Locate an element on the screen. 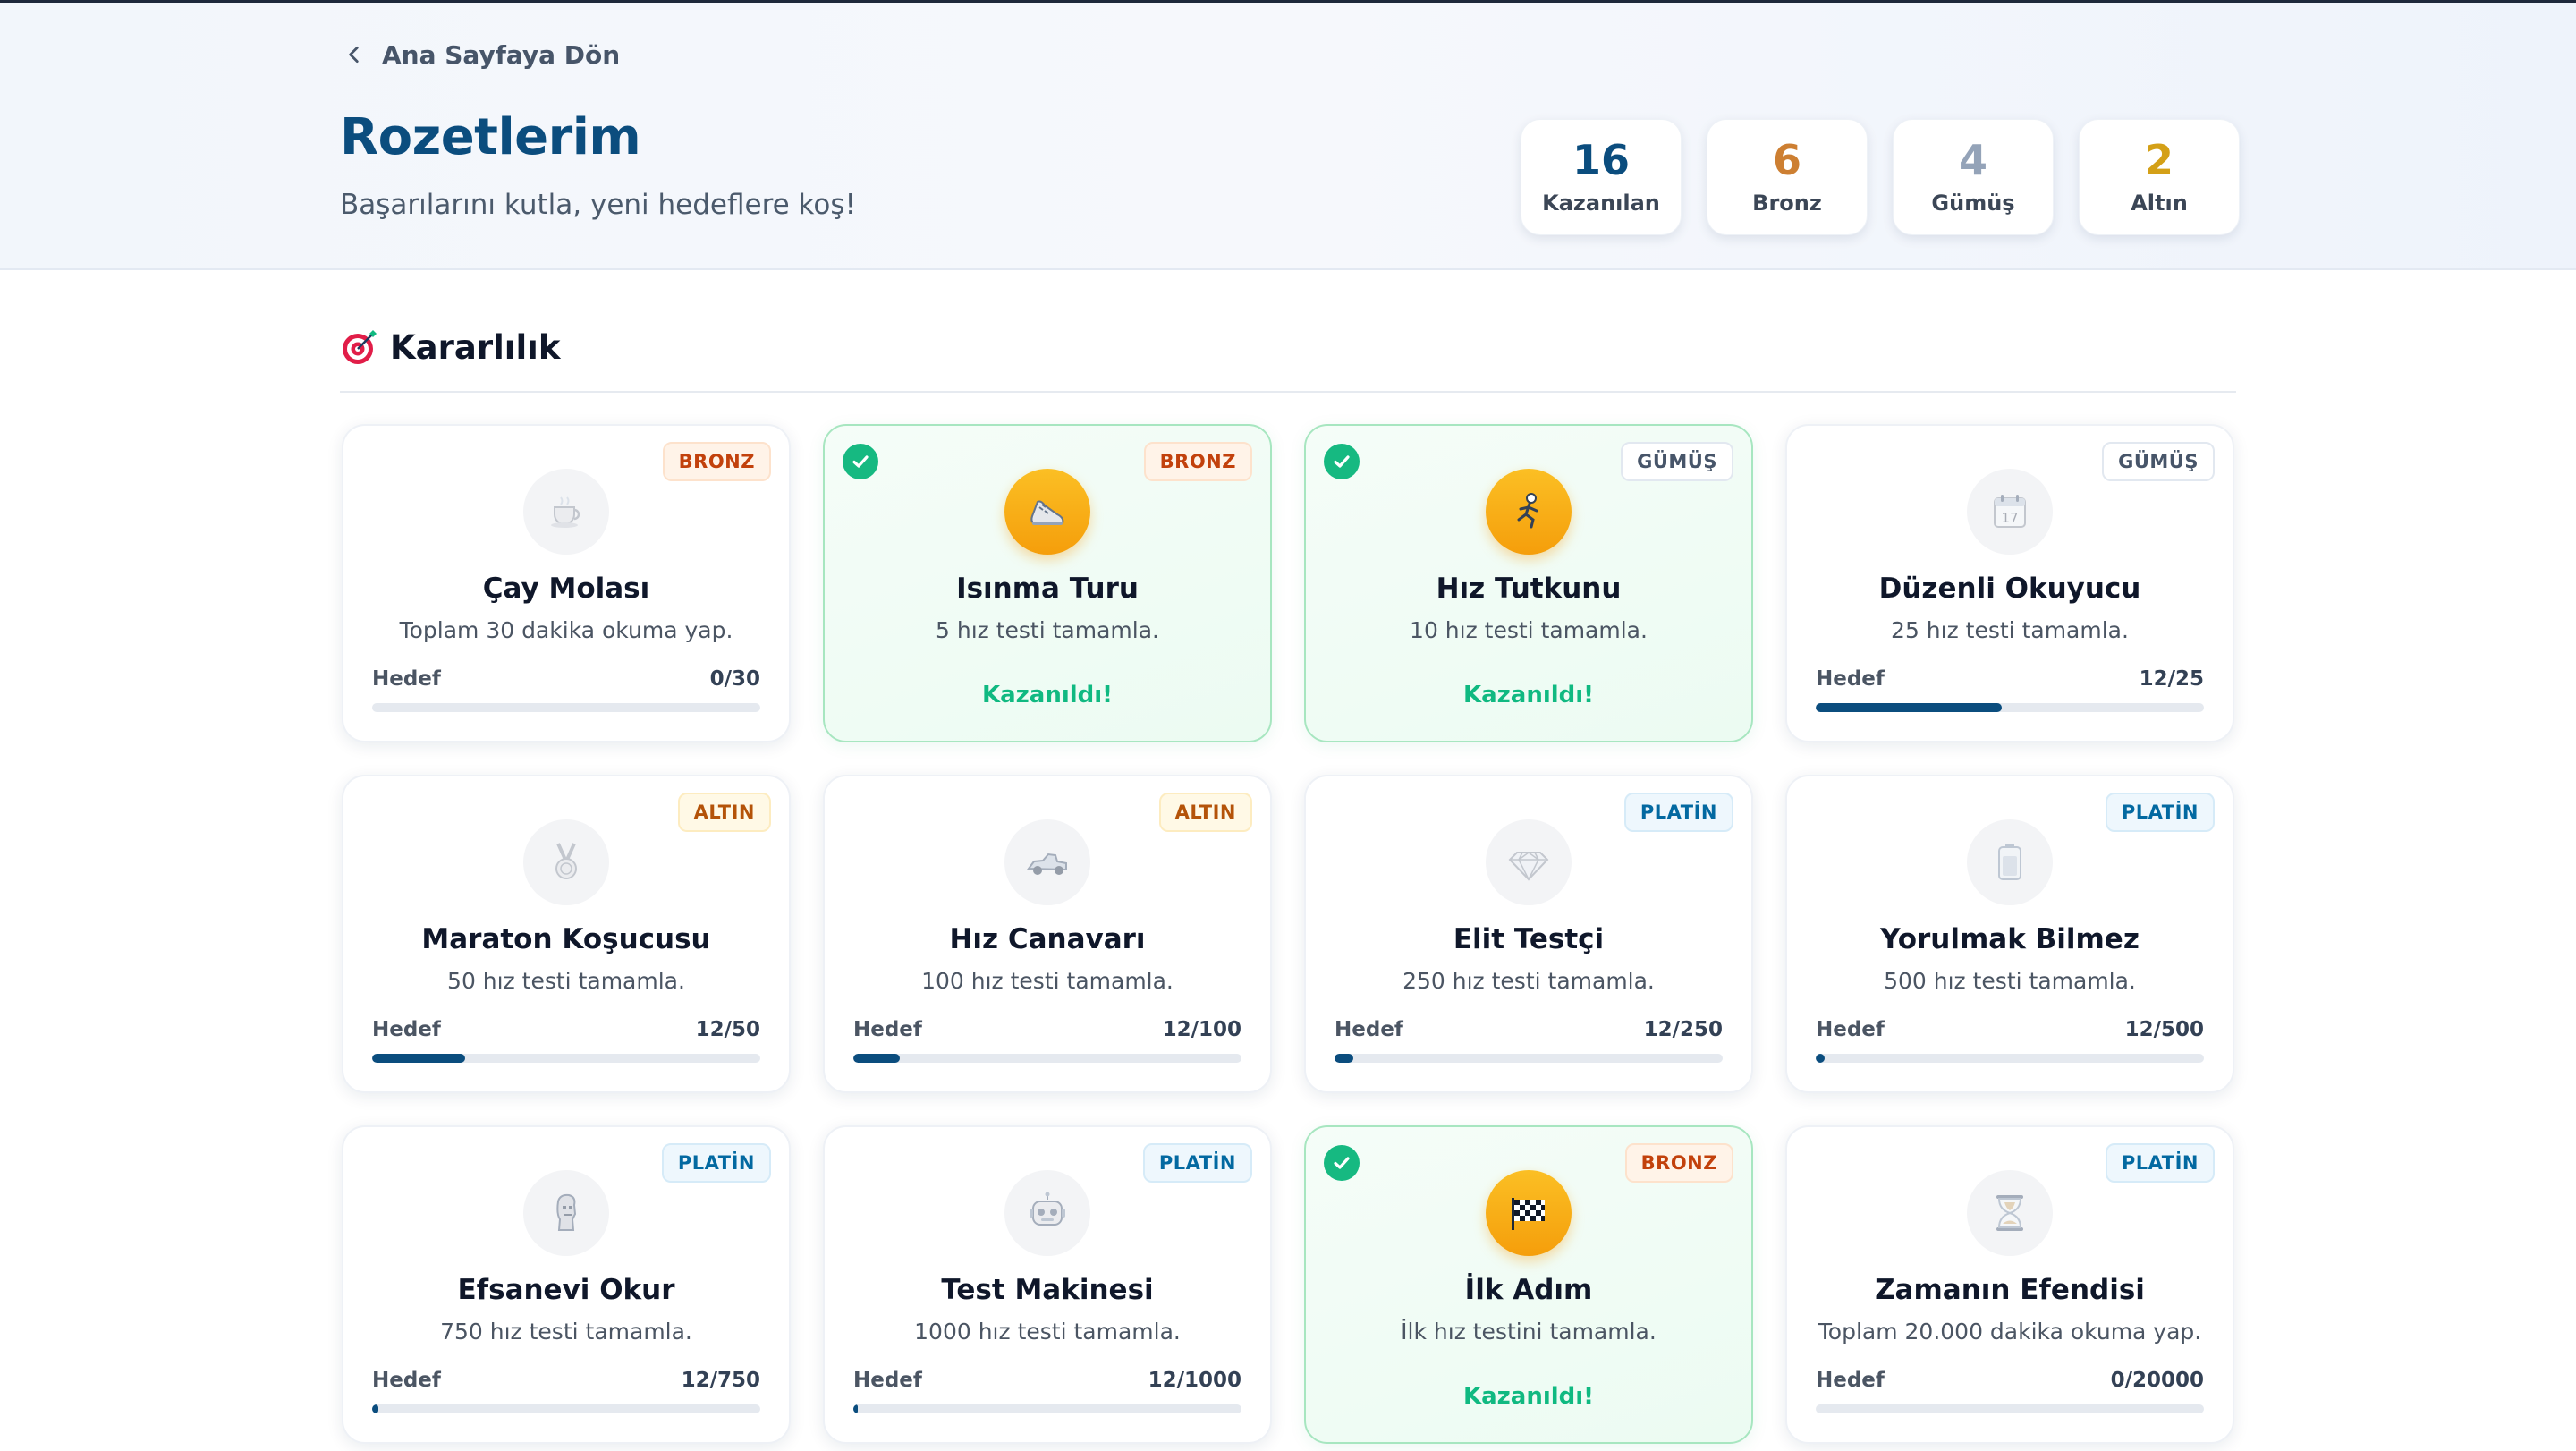 The height and width of the screenshot is (1451, 2576). badge-description: Toplam 20.000 dakika okuma yap. is located at coordinates (2010, 1332).